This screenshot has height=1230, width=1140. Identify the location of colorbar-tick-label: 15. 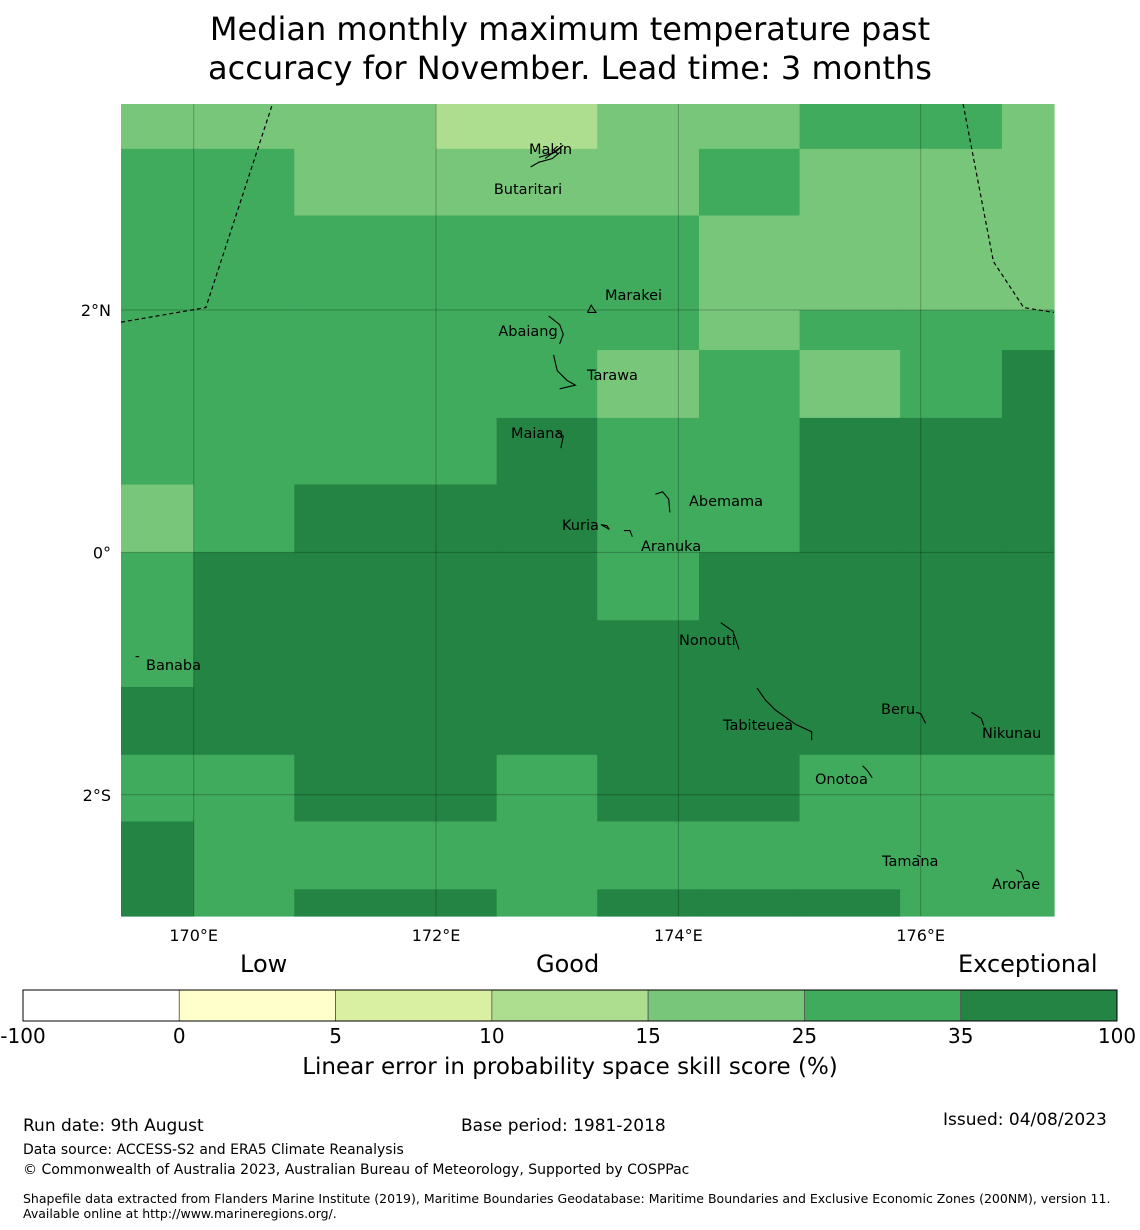
(648, 1036).